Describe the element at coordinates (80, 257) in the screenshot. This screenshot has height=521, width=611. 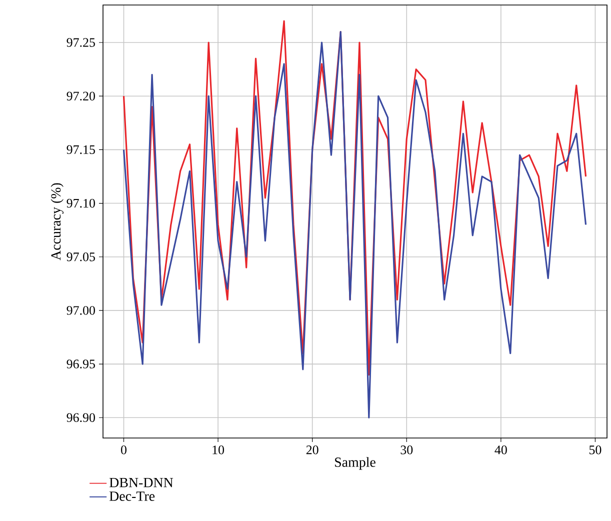
I see `y-tick-label: 97.05` at that location.